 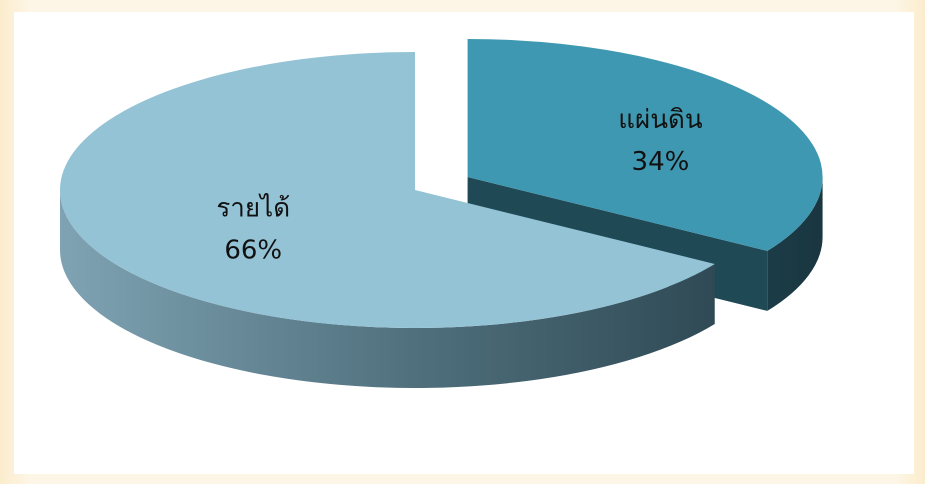 I want to click on slice-label-land: แผ่นดิน, so click(x=660, y=120).